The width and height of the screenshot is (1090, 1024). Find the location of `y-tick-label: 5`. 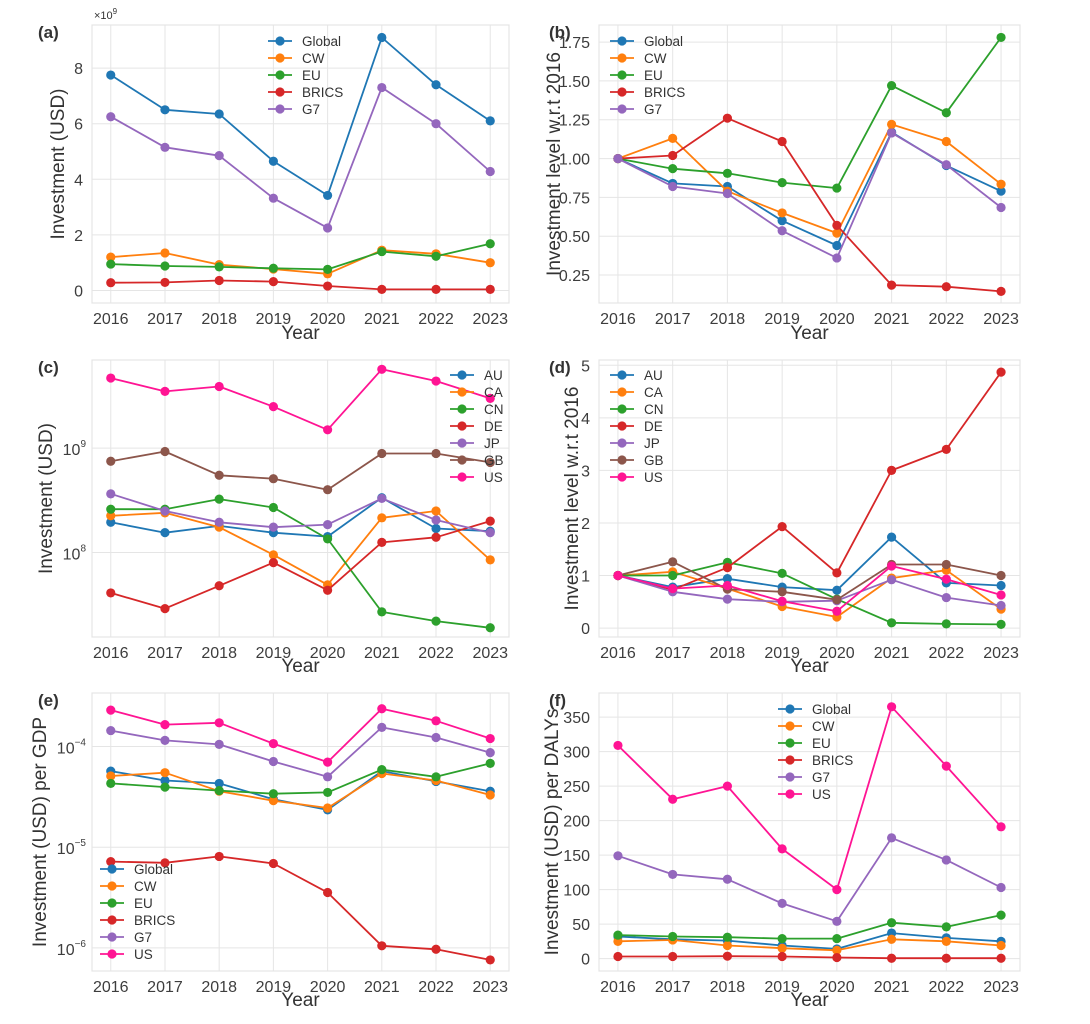

y-tick-label: 5 is located at coordinates (585, 366).